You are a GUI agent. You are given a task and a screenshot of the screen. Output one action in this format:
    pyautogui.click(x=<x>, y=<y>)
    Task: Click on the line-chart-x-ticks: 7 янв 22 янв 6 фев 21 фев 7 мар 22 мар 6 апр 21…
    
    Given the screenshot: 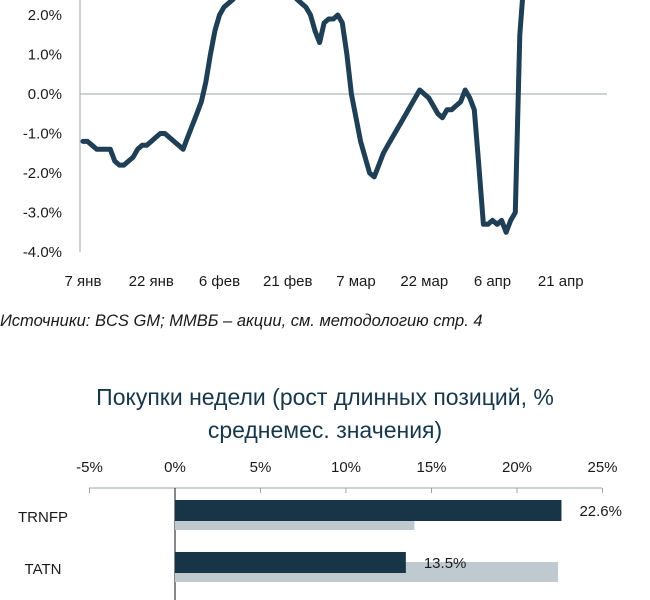 What is the action you would take?
    pyautogui.click(x=324, y=281)
    